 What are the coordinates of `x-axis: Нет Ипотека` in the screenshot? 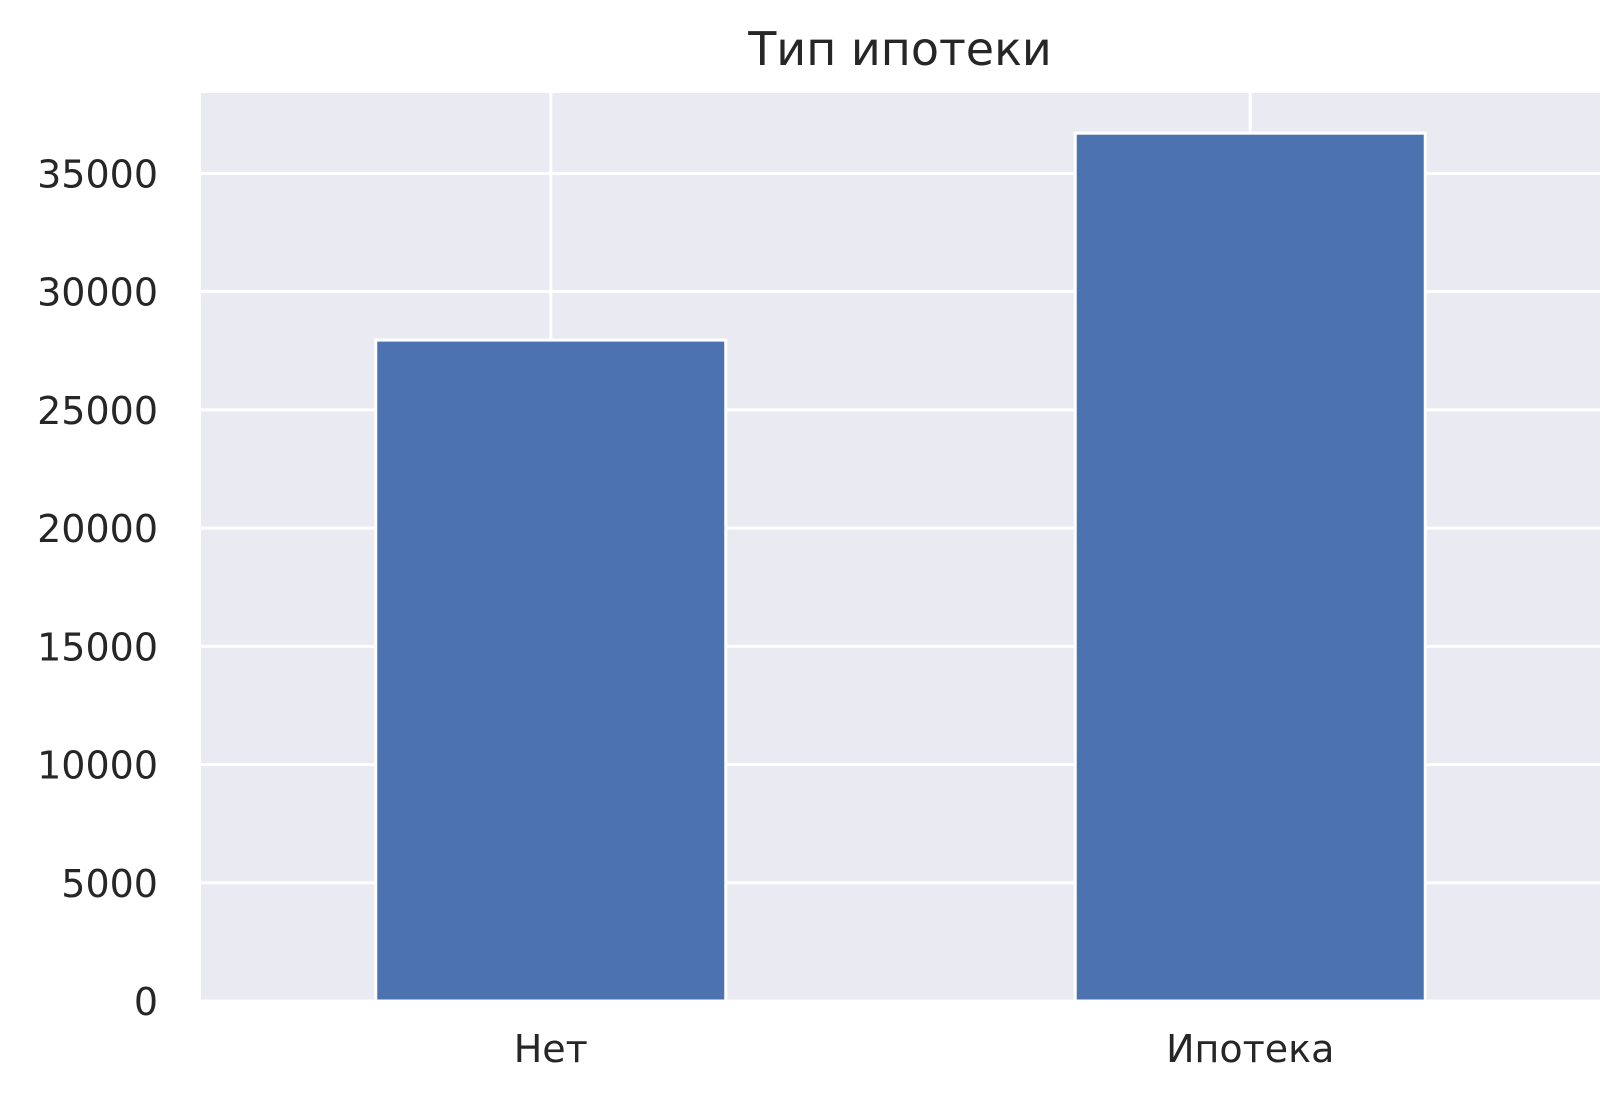 It's located at (924, 1049).